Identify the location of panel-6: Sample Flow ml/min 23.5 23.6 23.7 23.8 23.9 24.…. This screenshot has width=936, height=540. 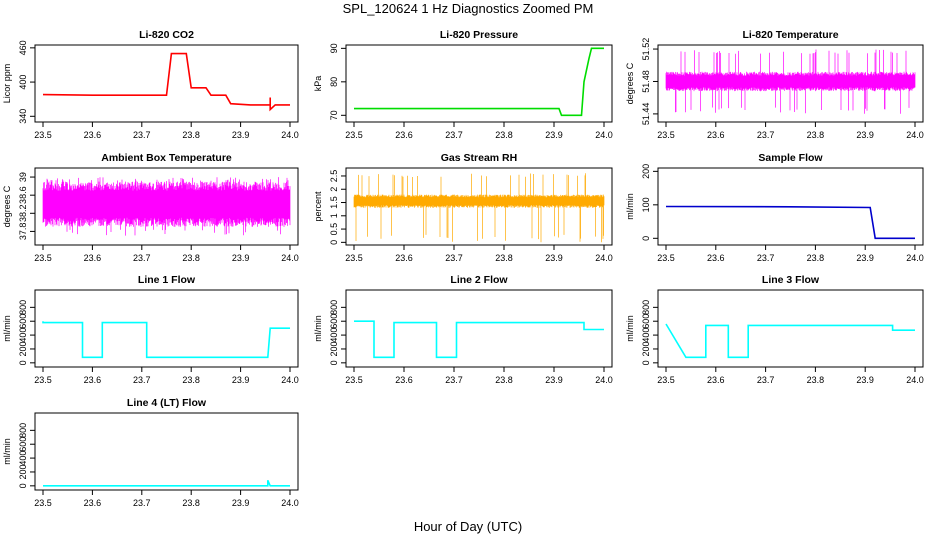
(774, 207).